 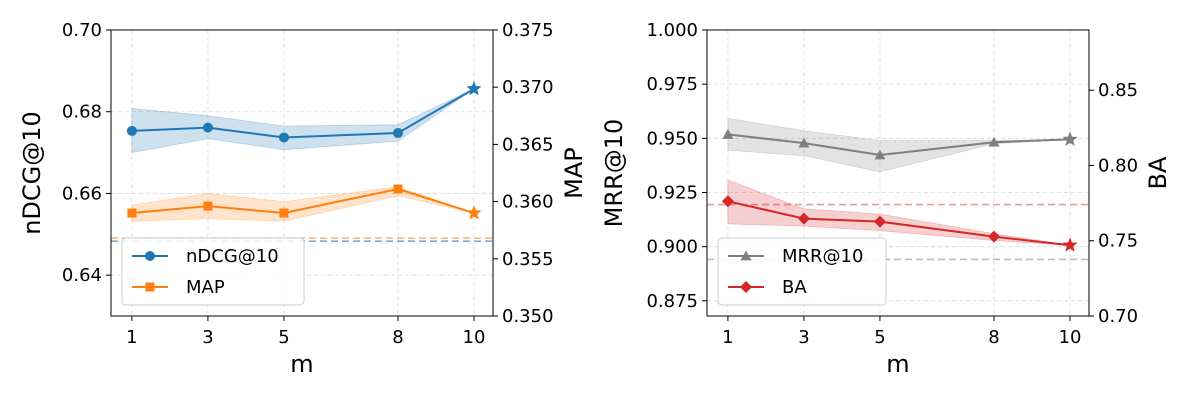 What do you see at coordinates (207, 337) in the screenshot?
I see `left-chart-xtick-label: 3` at bounding box center [207, 337].